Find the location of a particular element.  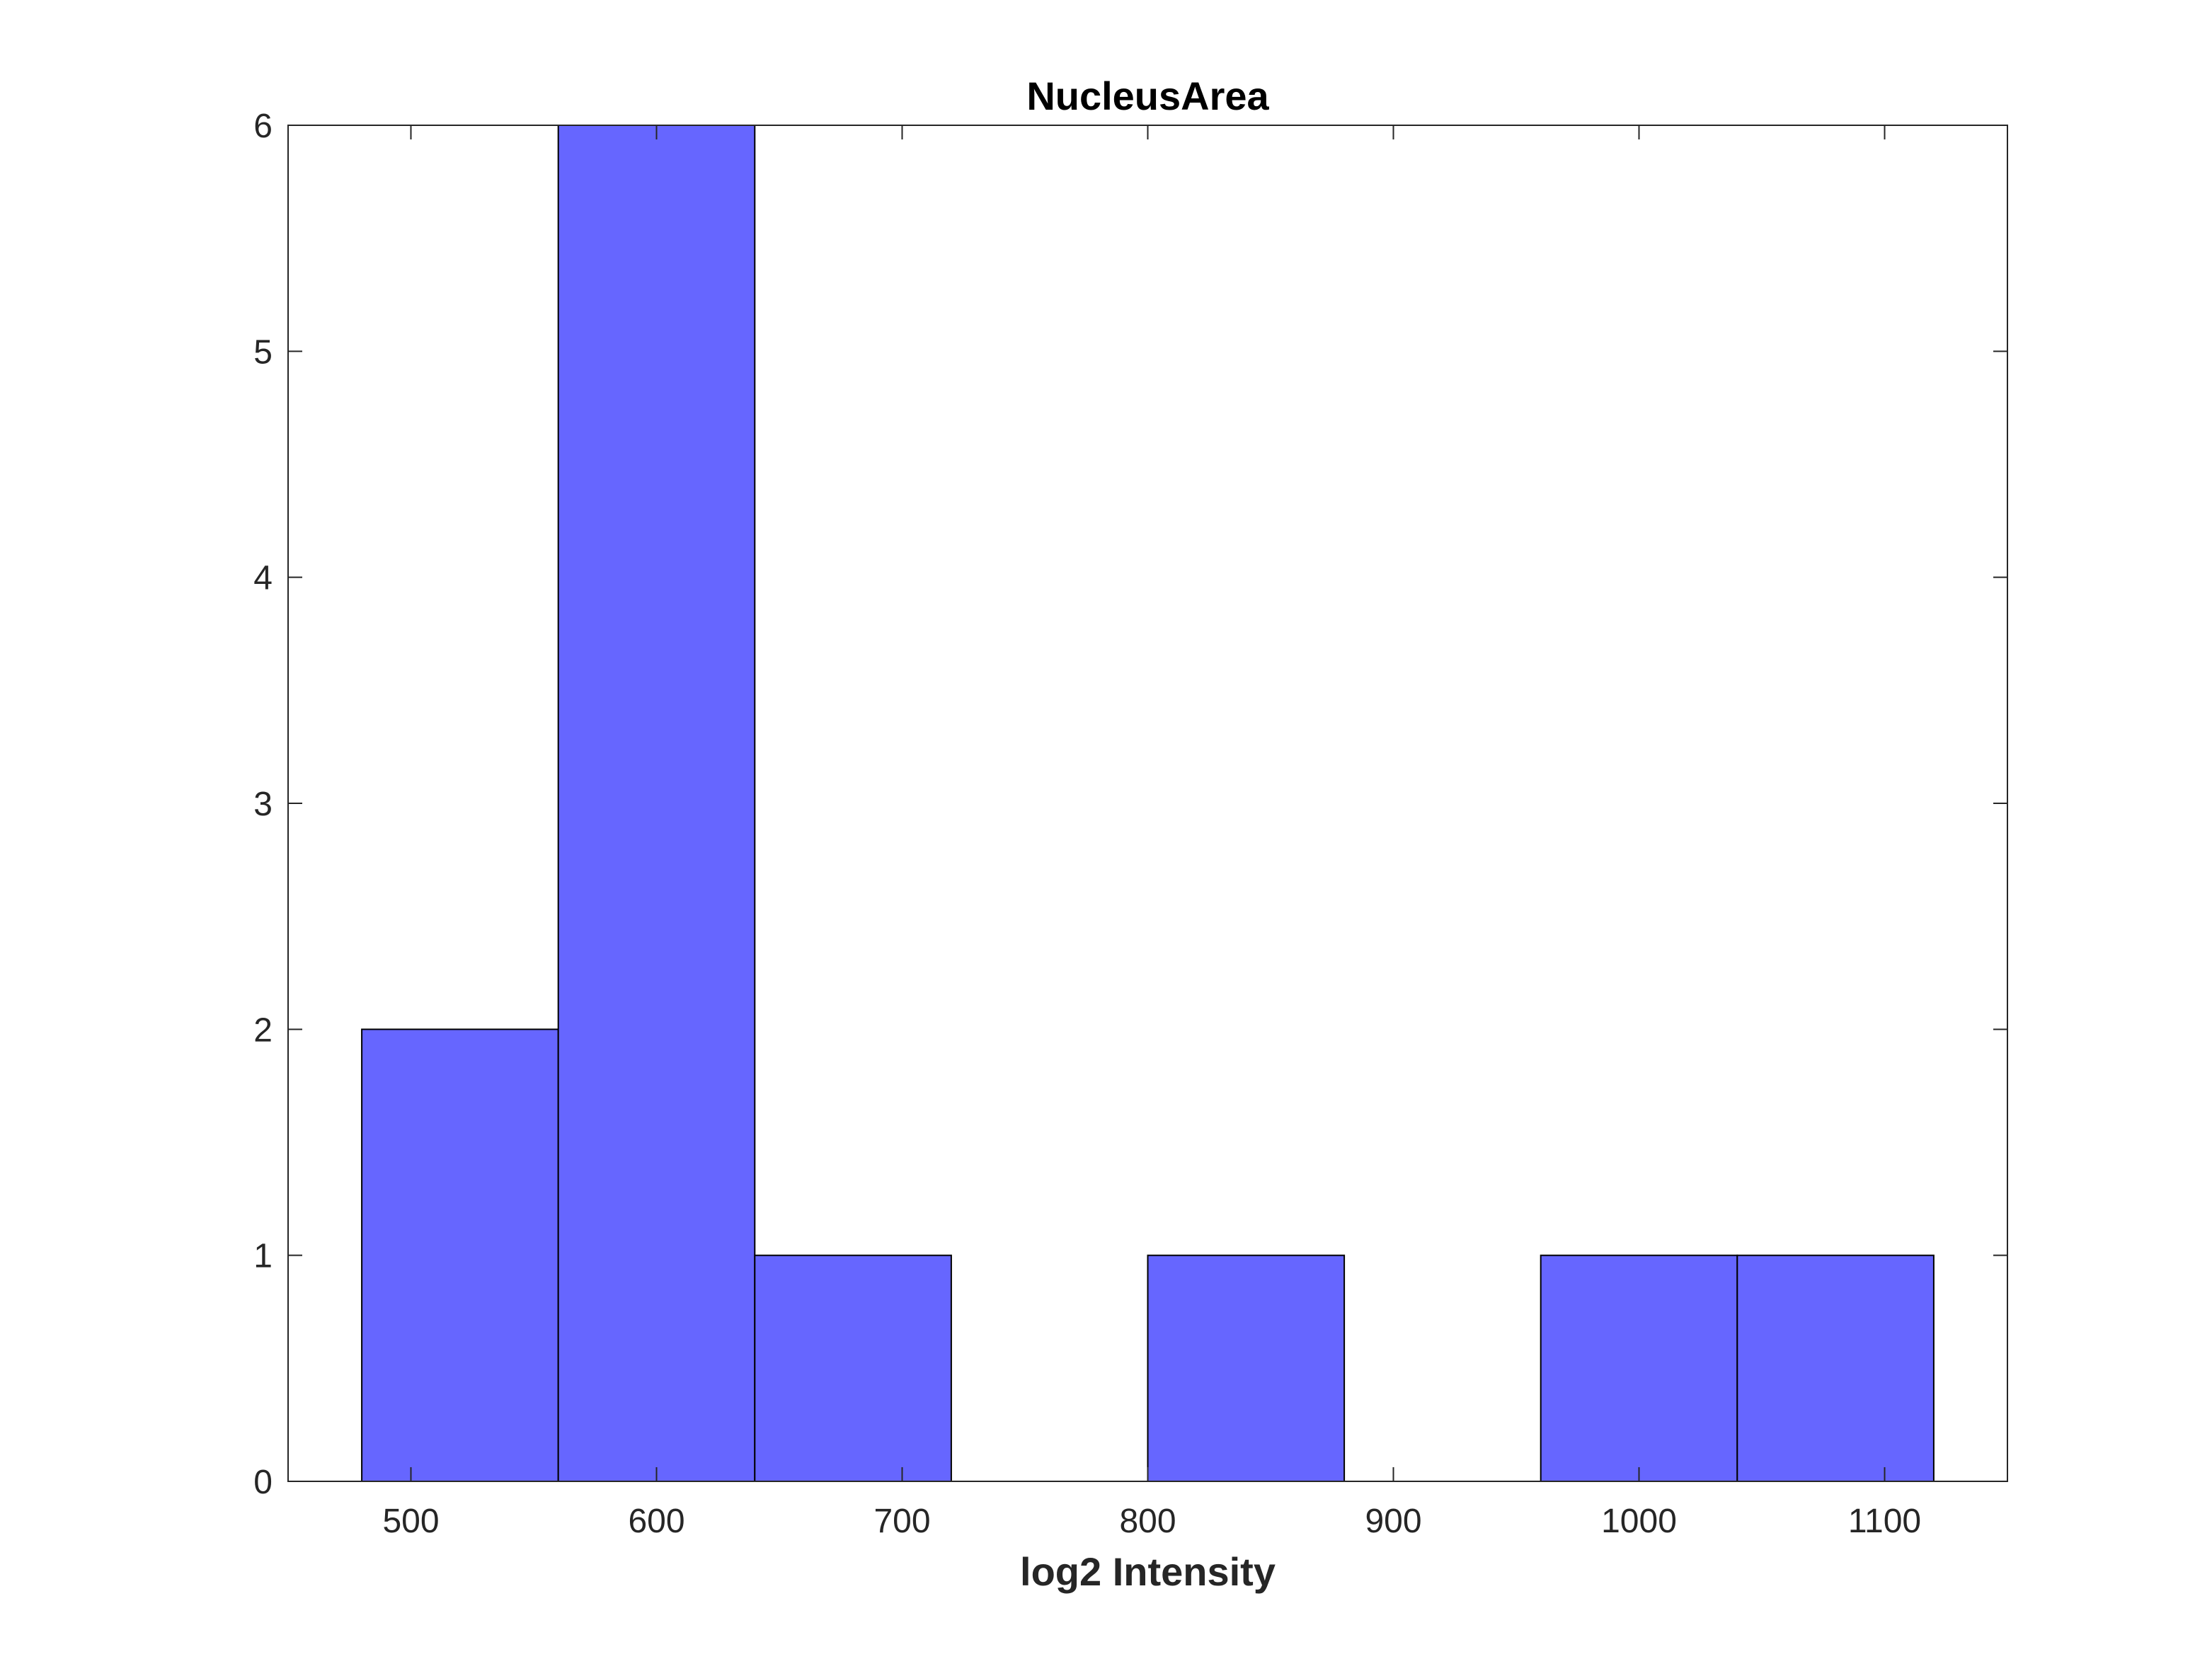

y-tick-label: 5 is located at coordinates (263, 352).